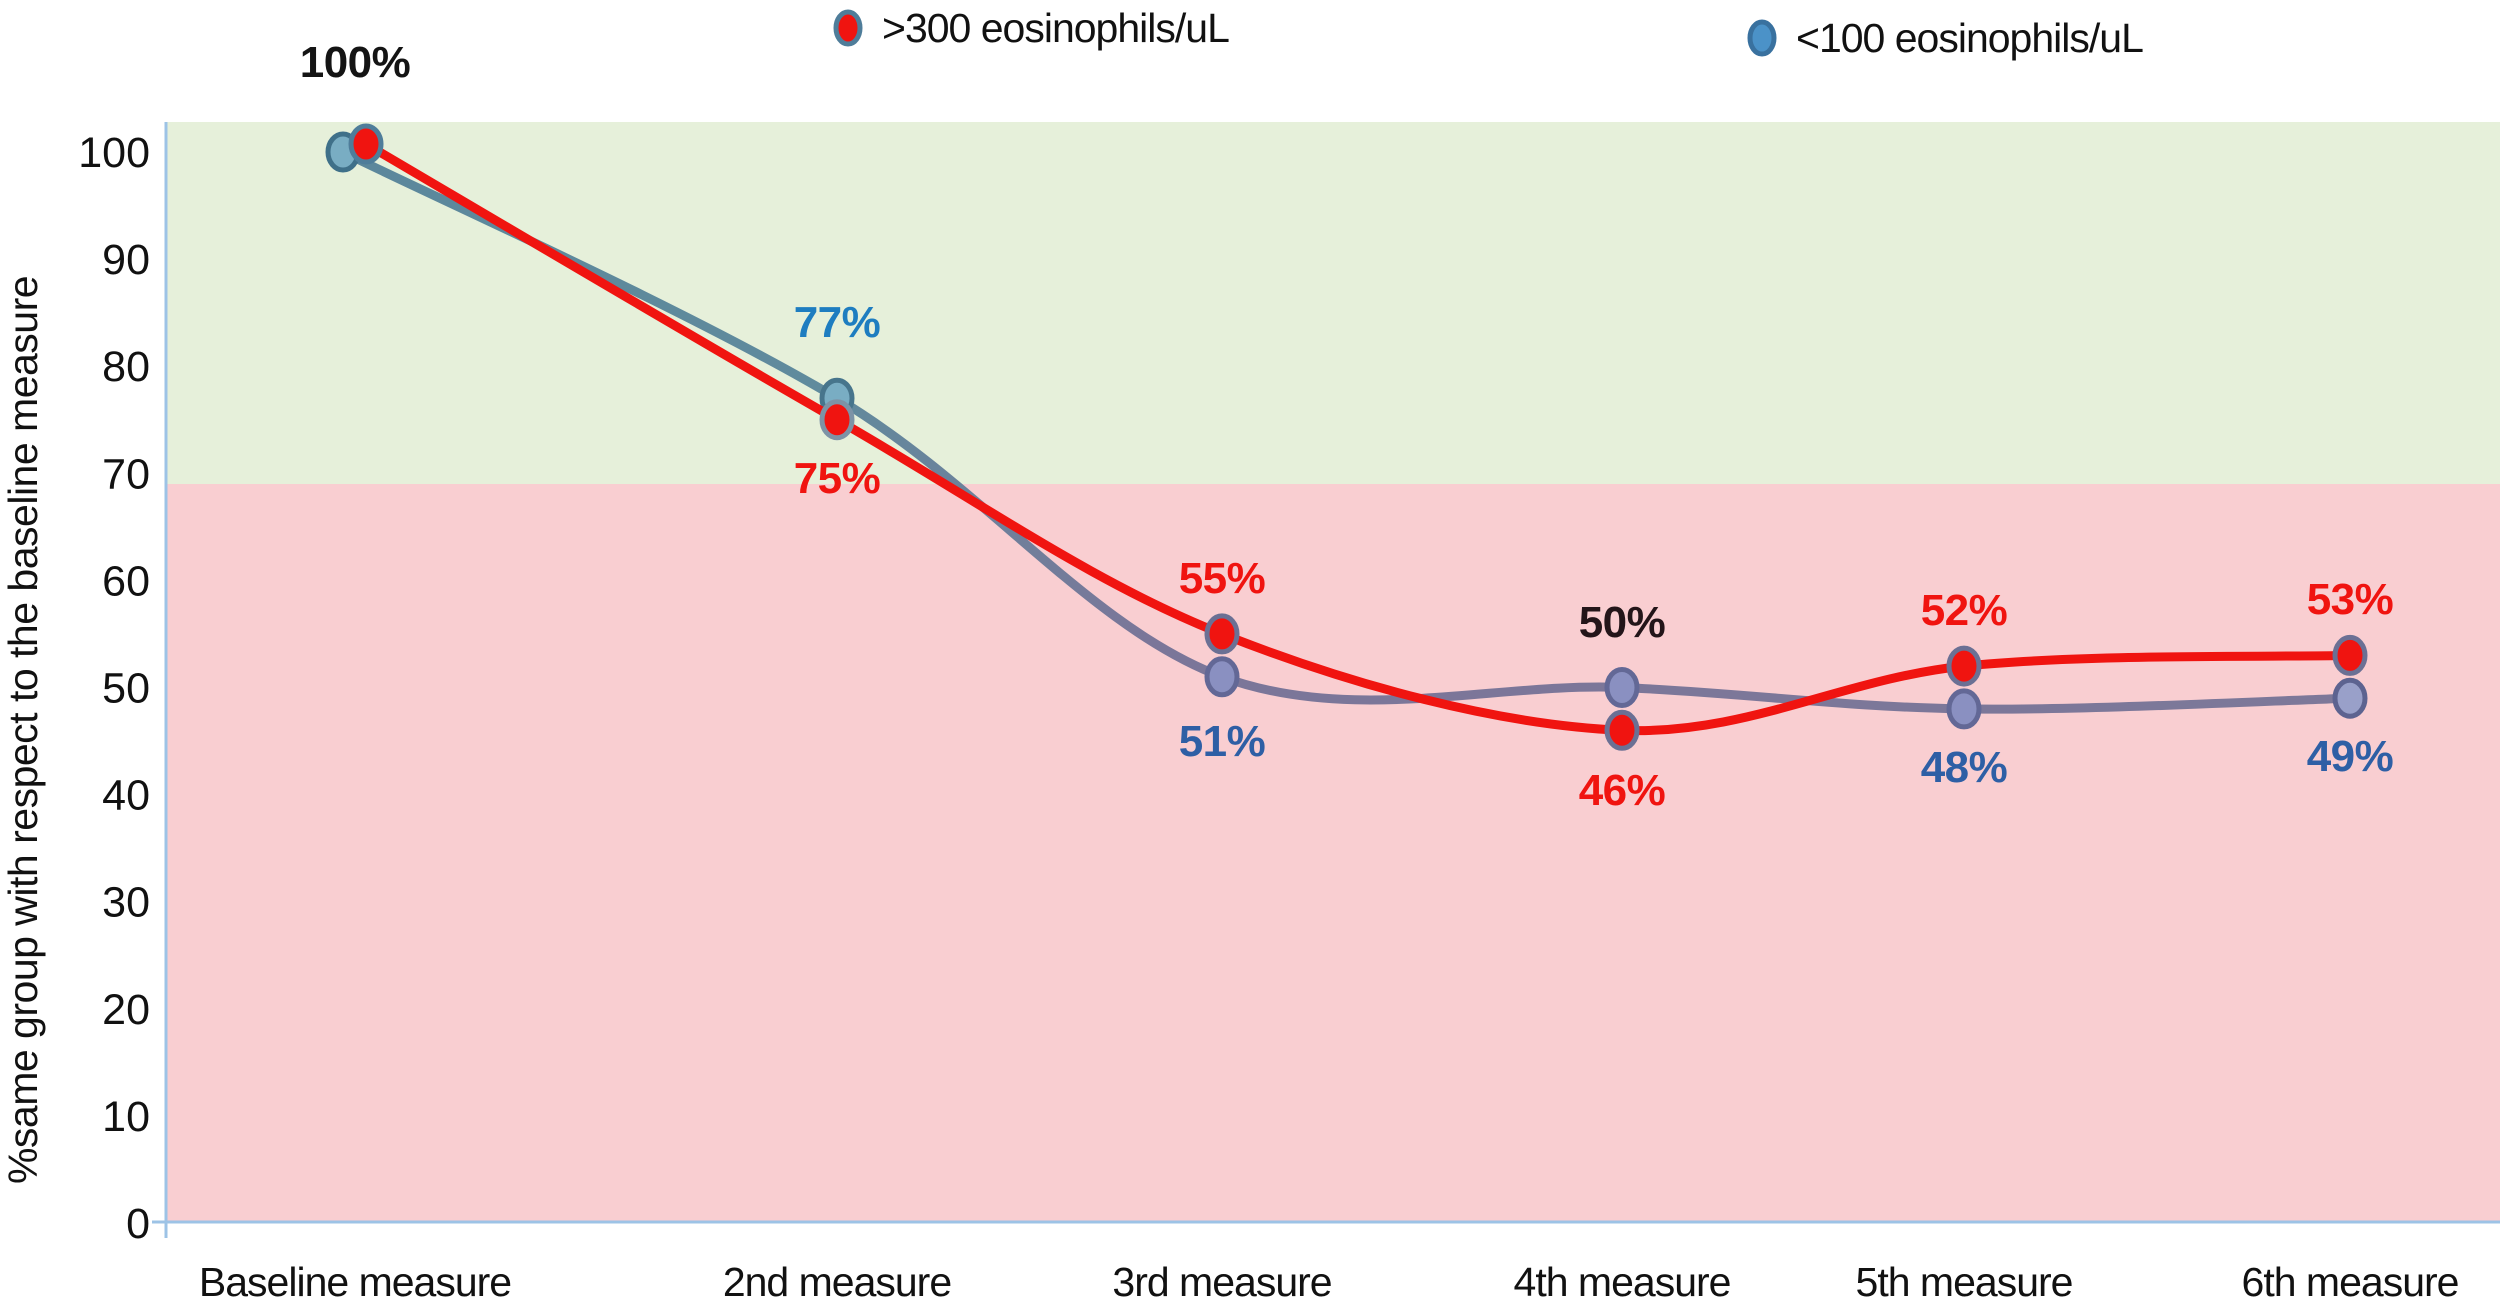  What do you see at coordinates (837, 1281) in the screenshot?
I see `x-category-label: 2nd measure` at bounding box center [837, 1281].